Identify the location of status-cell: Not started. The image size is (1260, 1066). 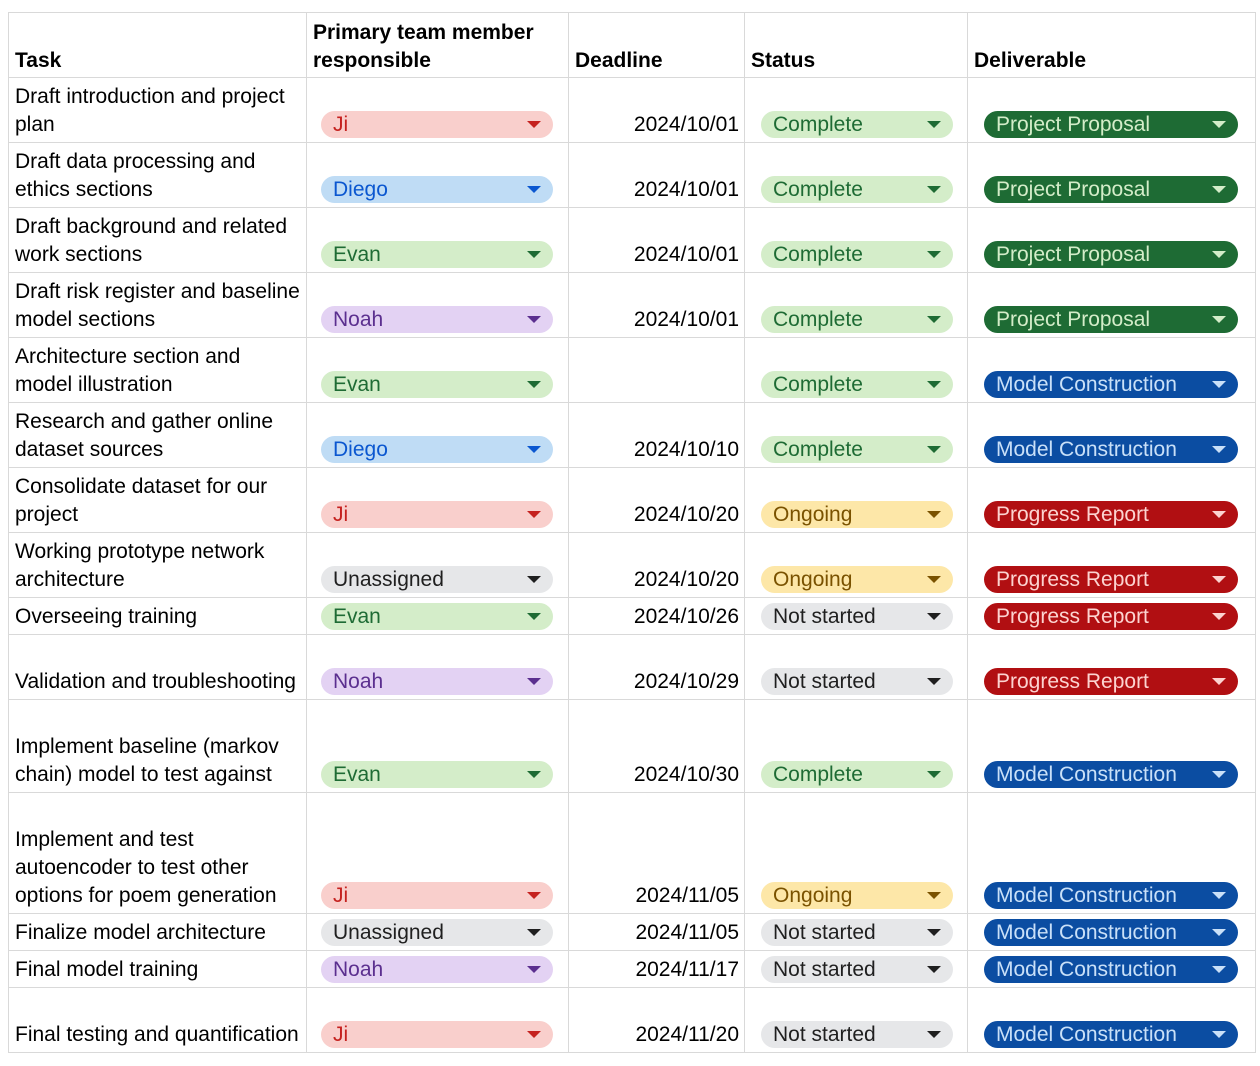
(856, 667).